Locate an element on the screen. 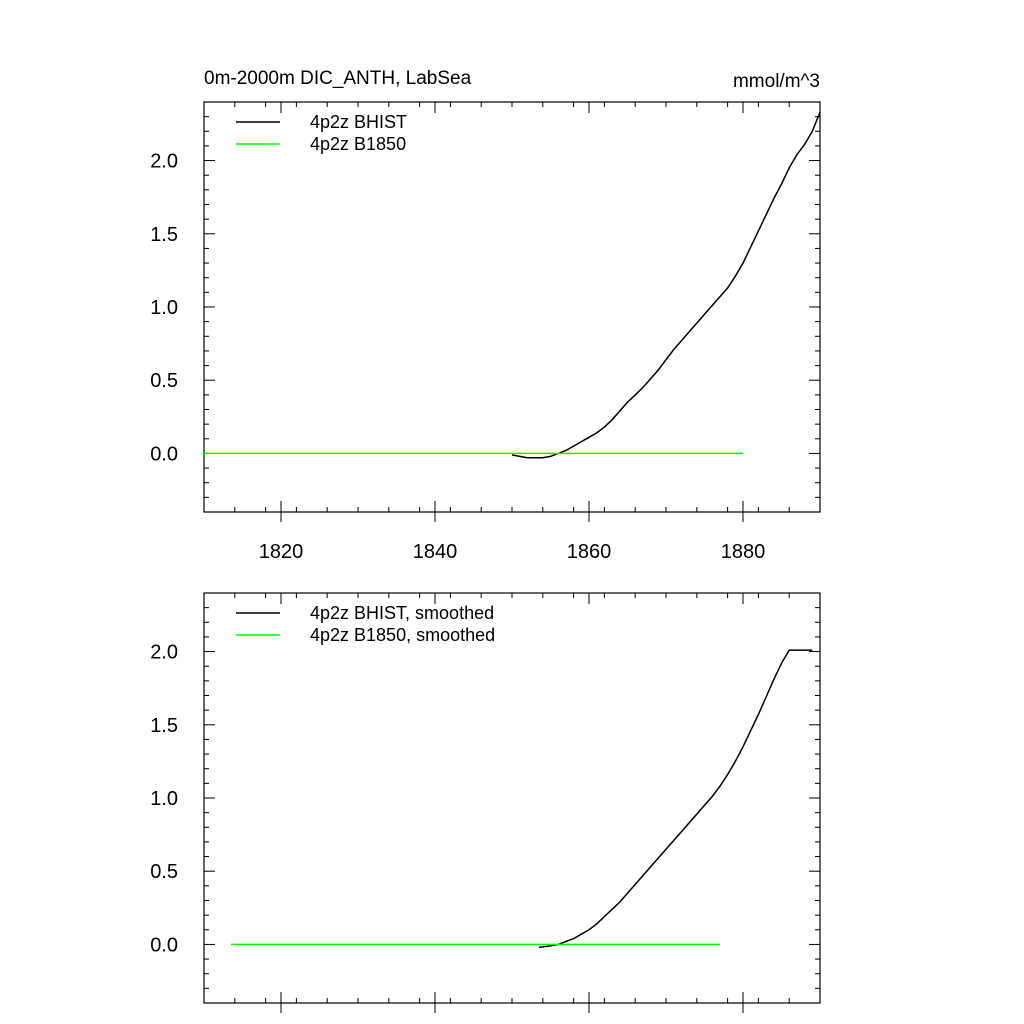 Image resolution: width=1024 pixels, height=1024 pixels. legend-label: 4p2z B1850, smoothed is located at coordinates (402, 635).